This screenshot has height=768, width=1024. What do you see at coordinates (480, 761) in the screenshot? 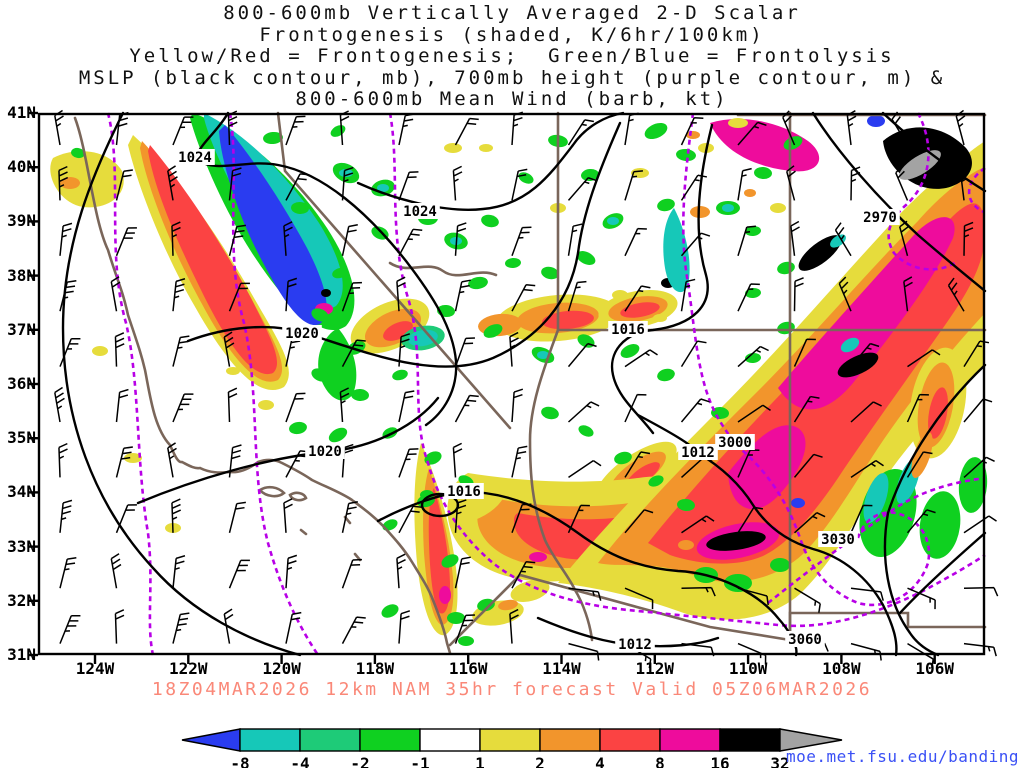
I see `colorbar-tick-label: 1` at bounding box center [480, 761].